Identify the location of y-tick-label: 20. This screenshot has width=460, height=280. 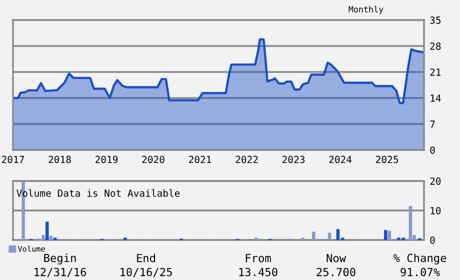
(435, 181).